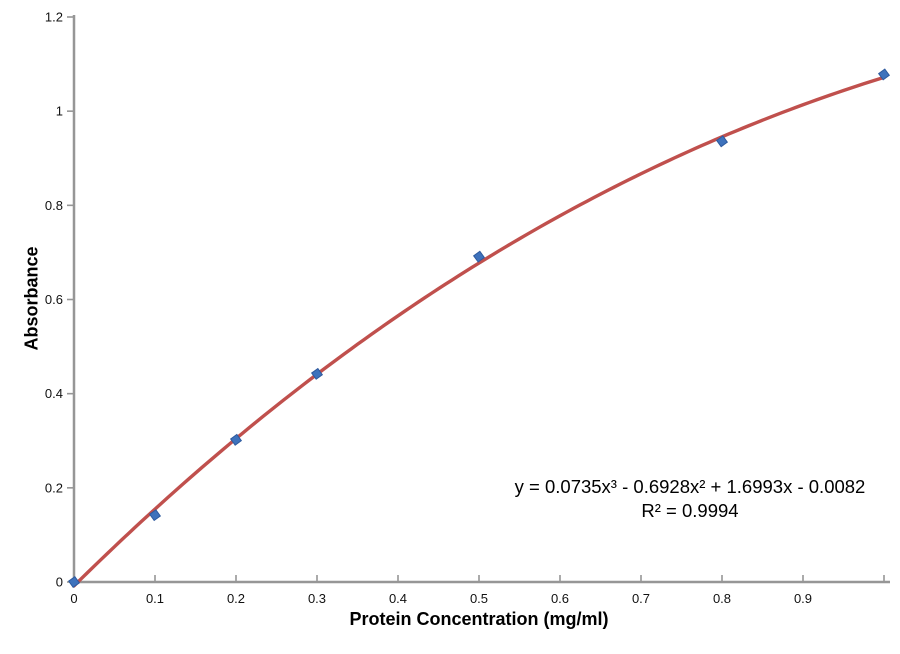 The height and width of the screenshot is (654, 900). I want to click on x-axis-title: Protein Concentration (mg/ml), so click(479, 619).